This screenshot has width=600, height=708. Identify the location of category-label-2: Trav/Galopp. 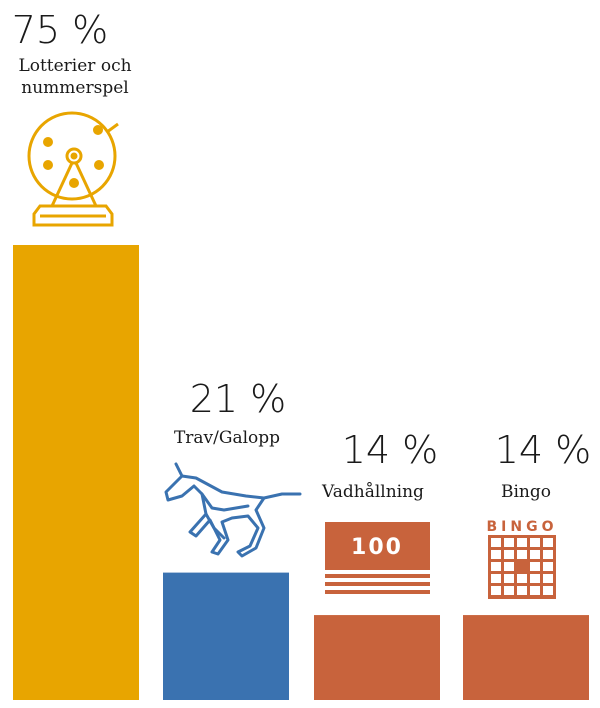
(227, 438).